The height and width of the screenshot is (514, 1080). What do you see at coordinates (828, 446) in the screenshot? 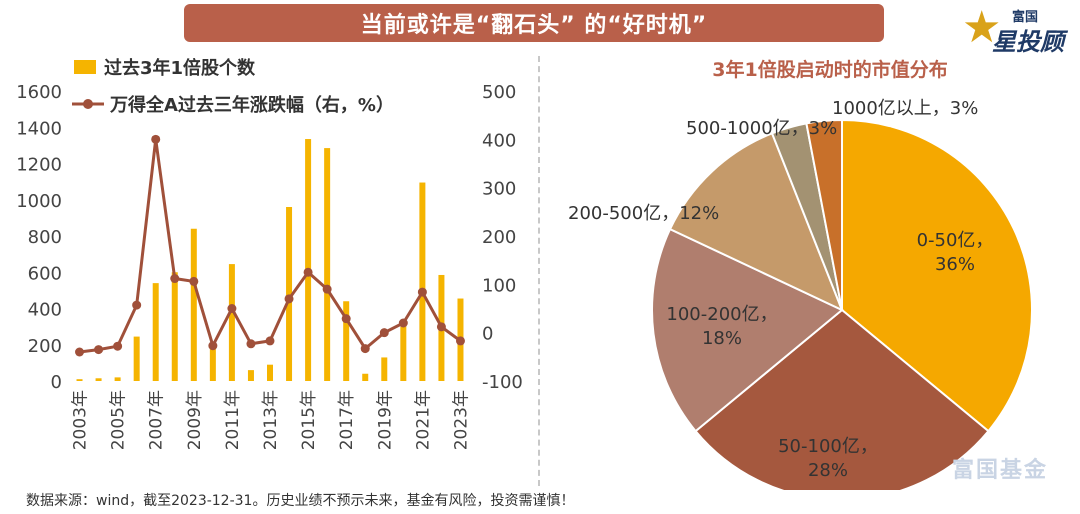
I see `slice-label: 50-100亿，` at bounding box center [828, 446].